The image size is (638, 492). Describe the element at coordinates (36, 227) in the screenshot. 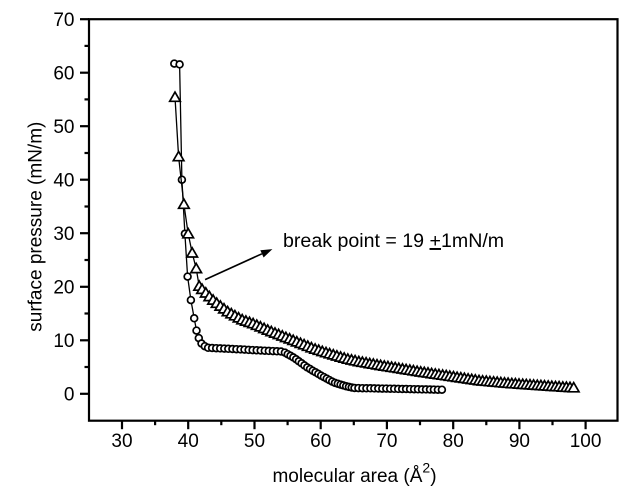

I see `svg-text: surface pressure (mN/m)` at that location.